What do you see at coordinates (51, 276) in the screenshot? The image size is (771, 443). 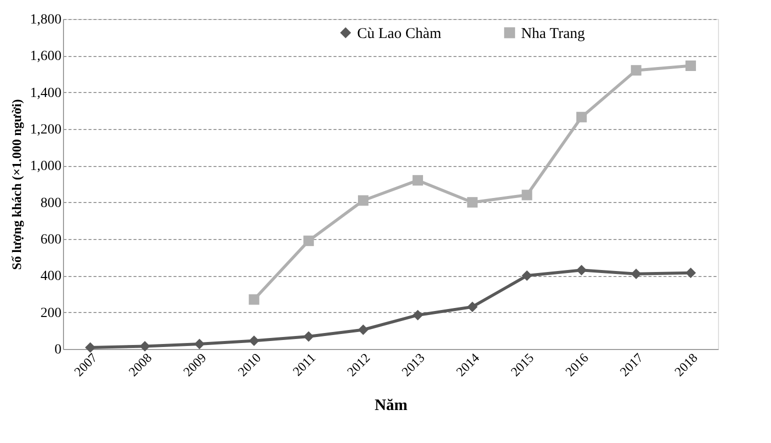 I see `y-tick-label: 400` at bounding box center [51, 276].